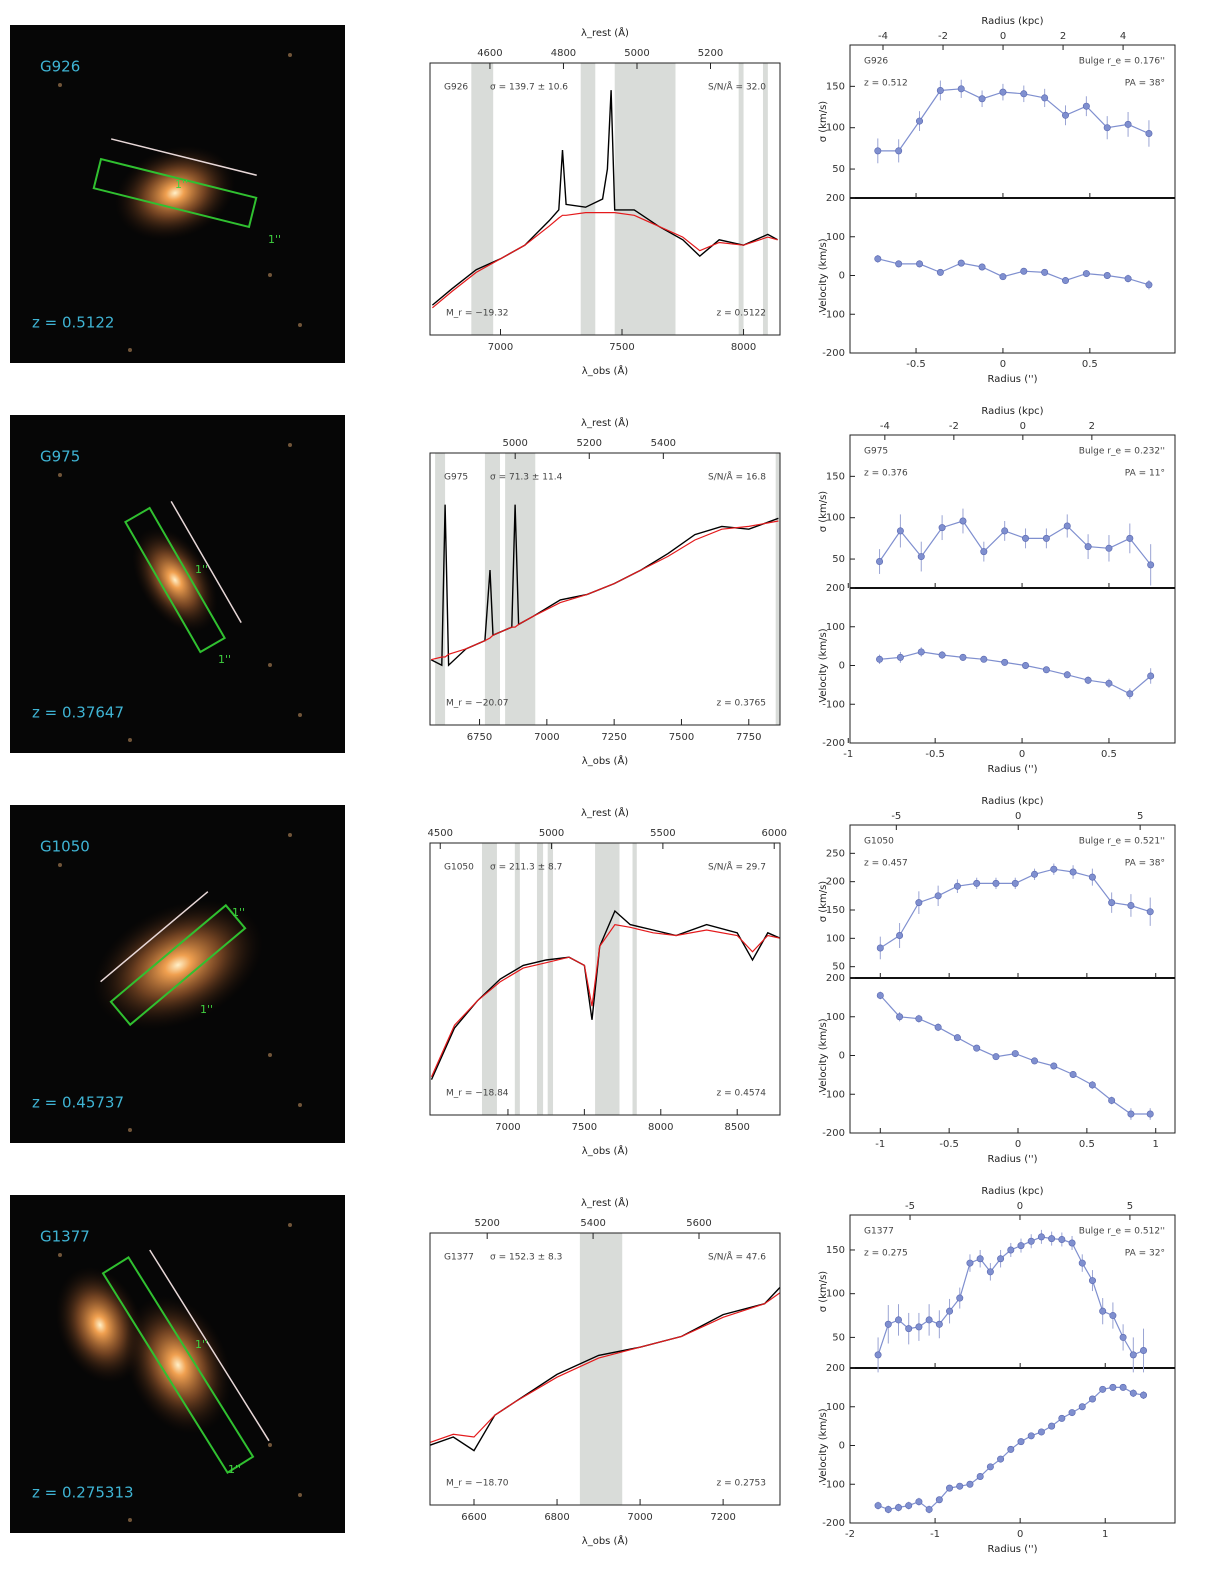 This screenshot has height=1591, width=1231. Describe the element at coordinates (605, 260) in the screenshot. I see `model-spectrum` at that location.